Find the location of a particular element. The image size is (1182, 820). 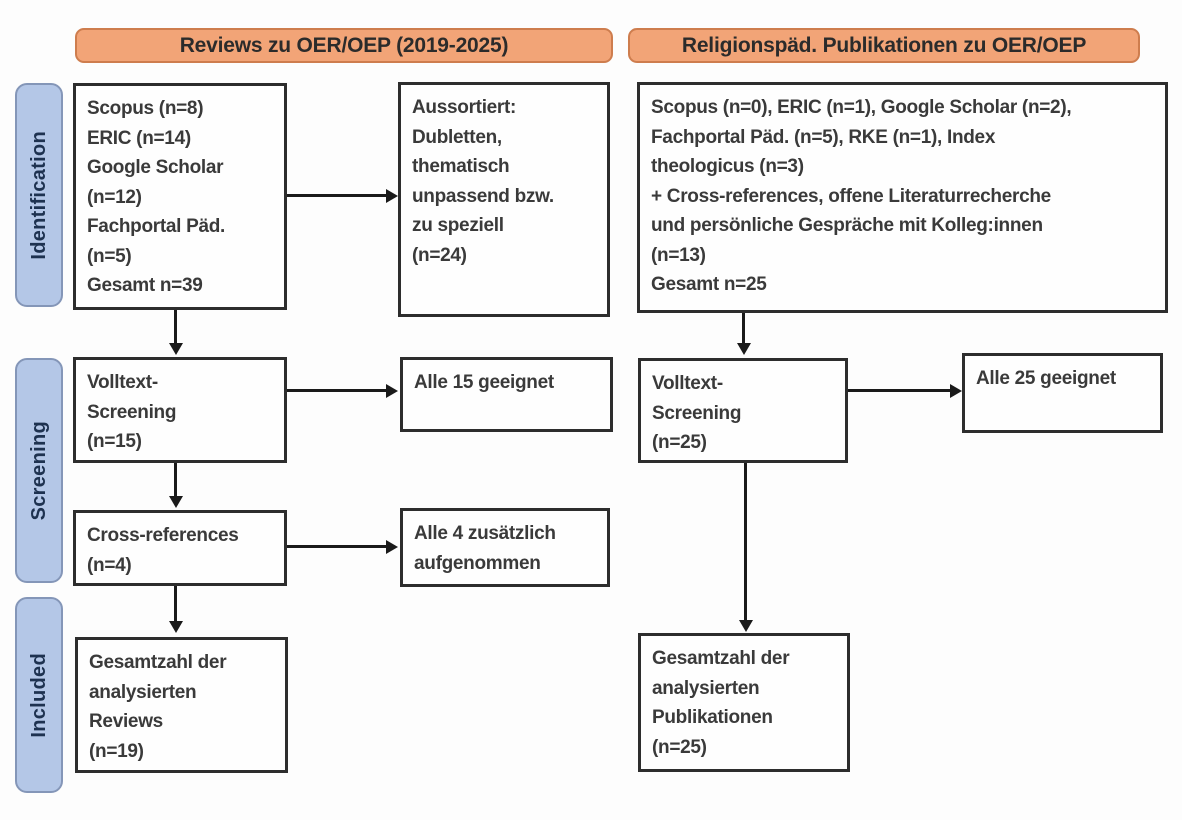

arrow-right-sources-to-fulltext is located at coordinates (743, 334).